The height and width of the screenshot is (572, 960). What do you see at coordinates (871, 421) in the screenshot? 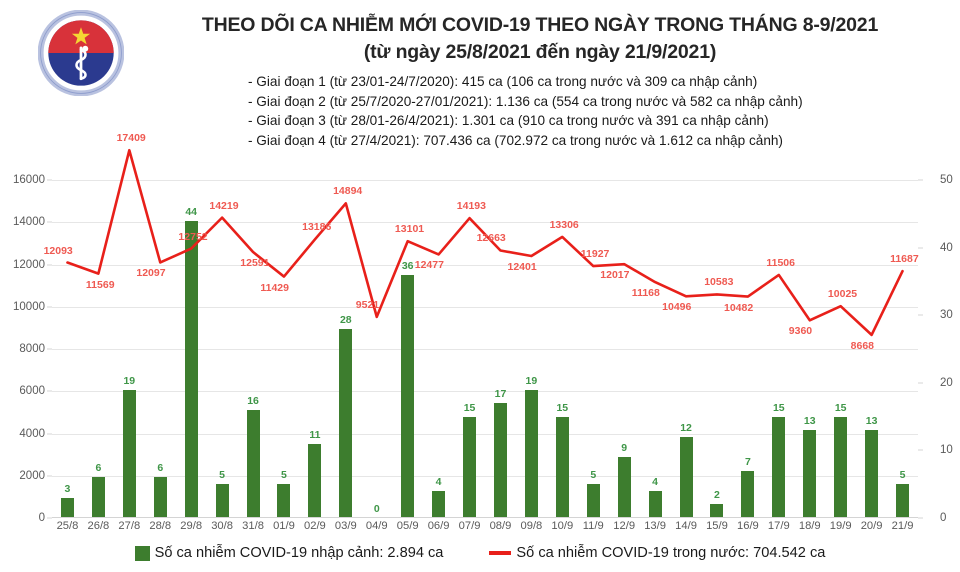
I see `bar-value-label: 13` at bounding box center [871, 421].